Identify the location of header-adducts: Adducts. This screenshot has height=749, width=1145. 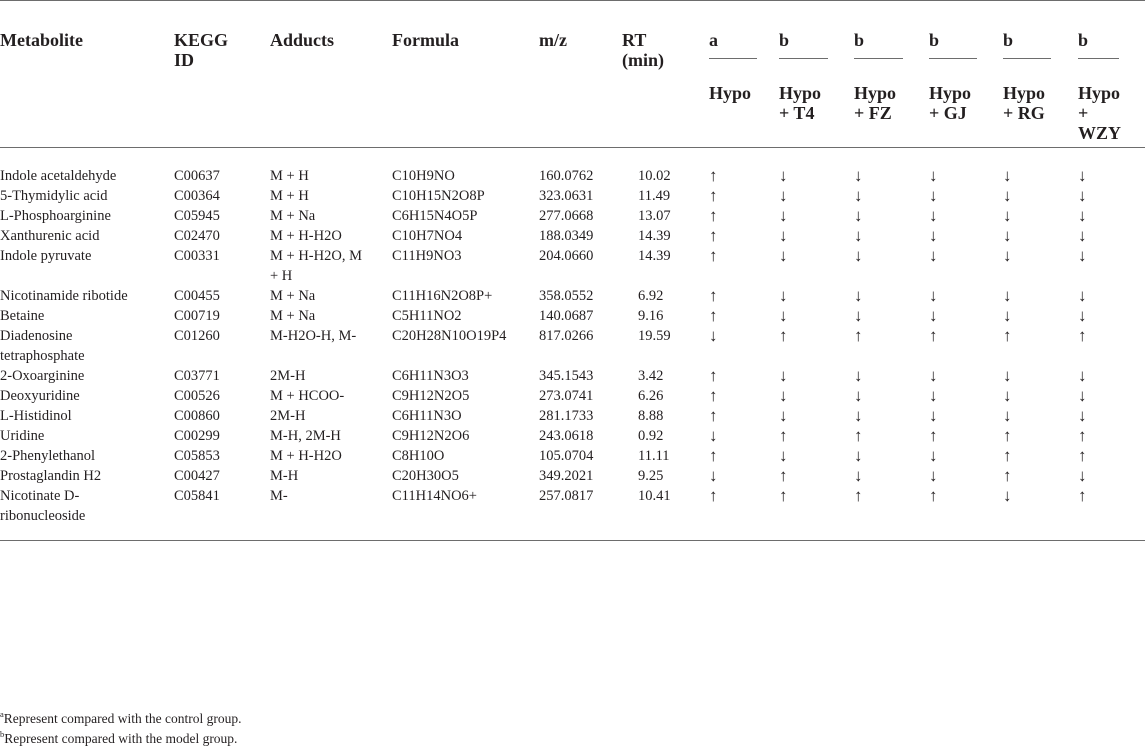
(331, 74).